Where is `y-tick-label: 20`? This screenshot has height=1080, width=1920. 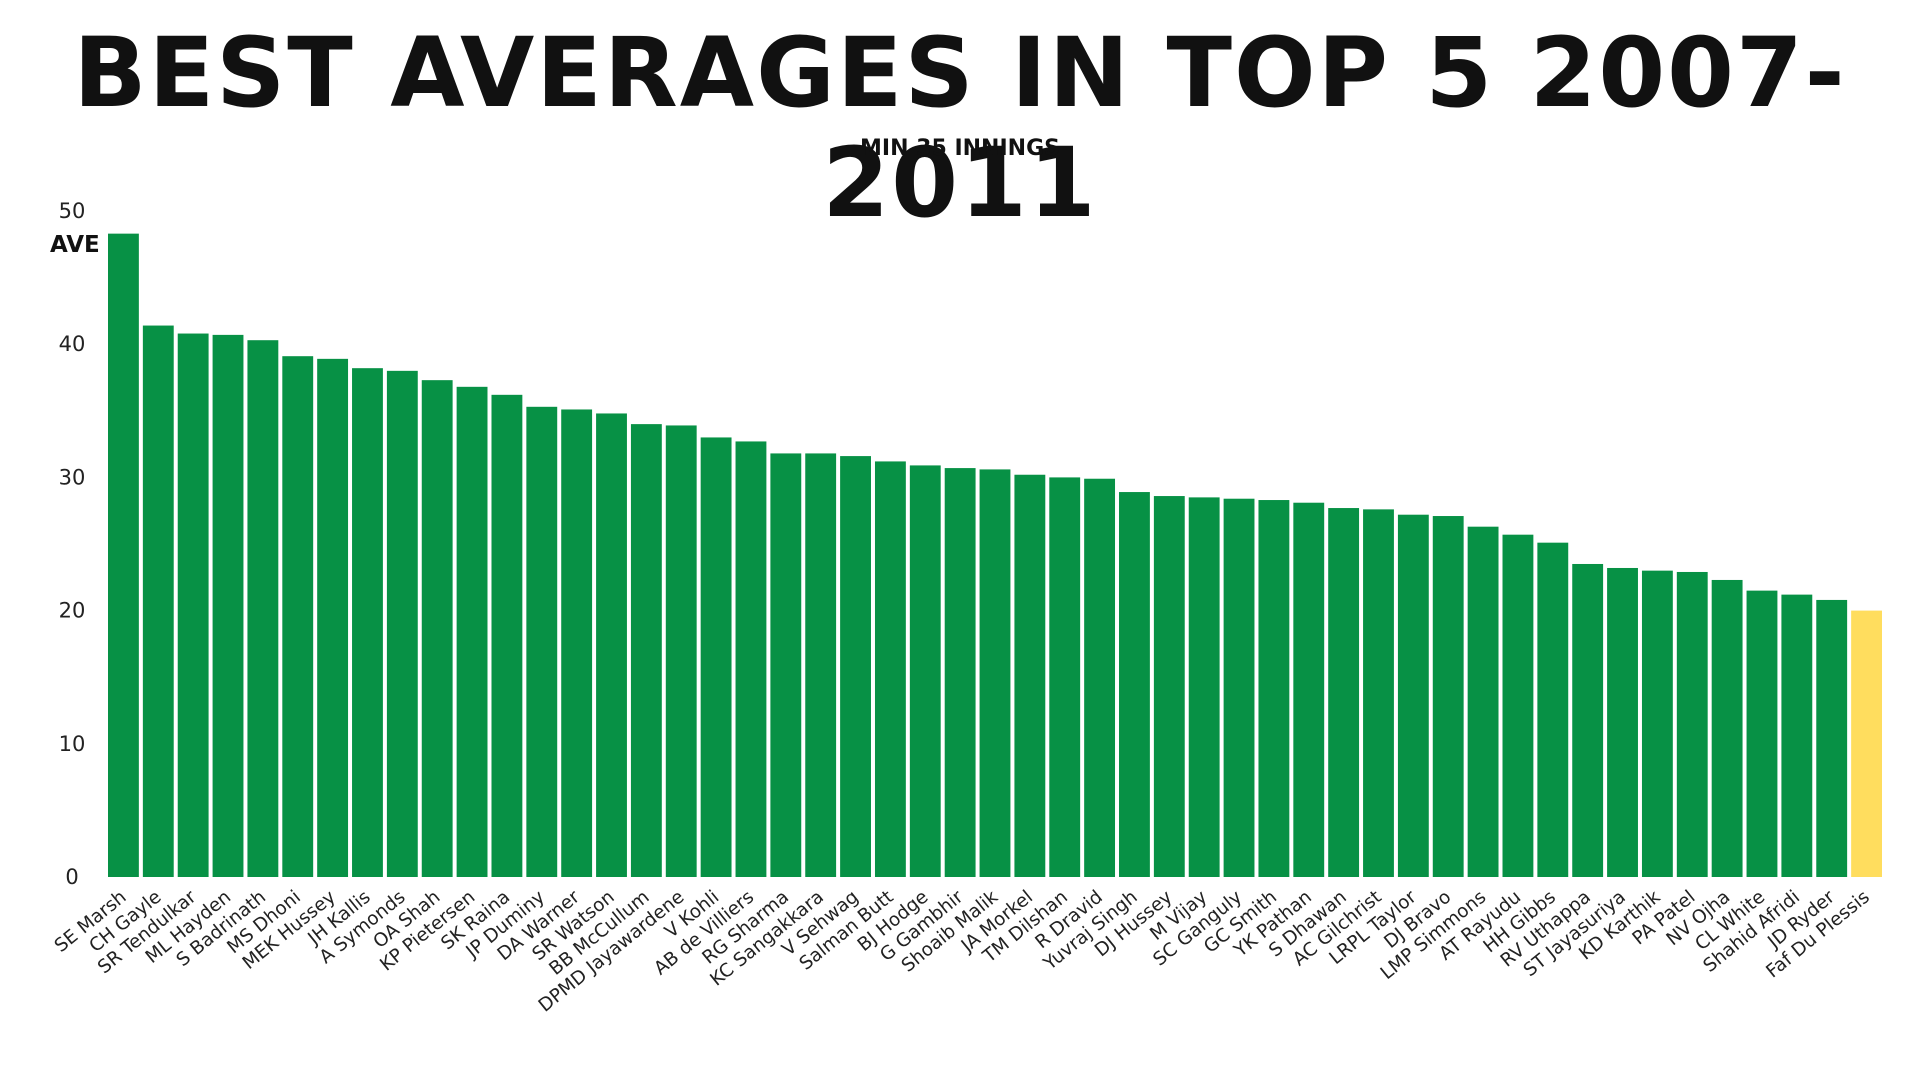
y-tick-label: 20 is located at coordinates (72, 611).